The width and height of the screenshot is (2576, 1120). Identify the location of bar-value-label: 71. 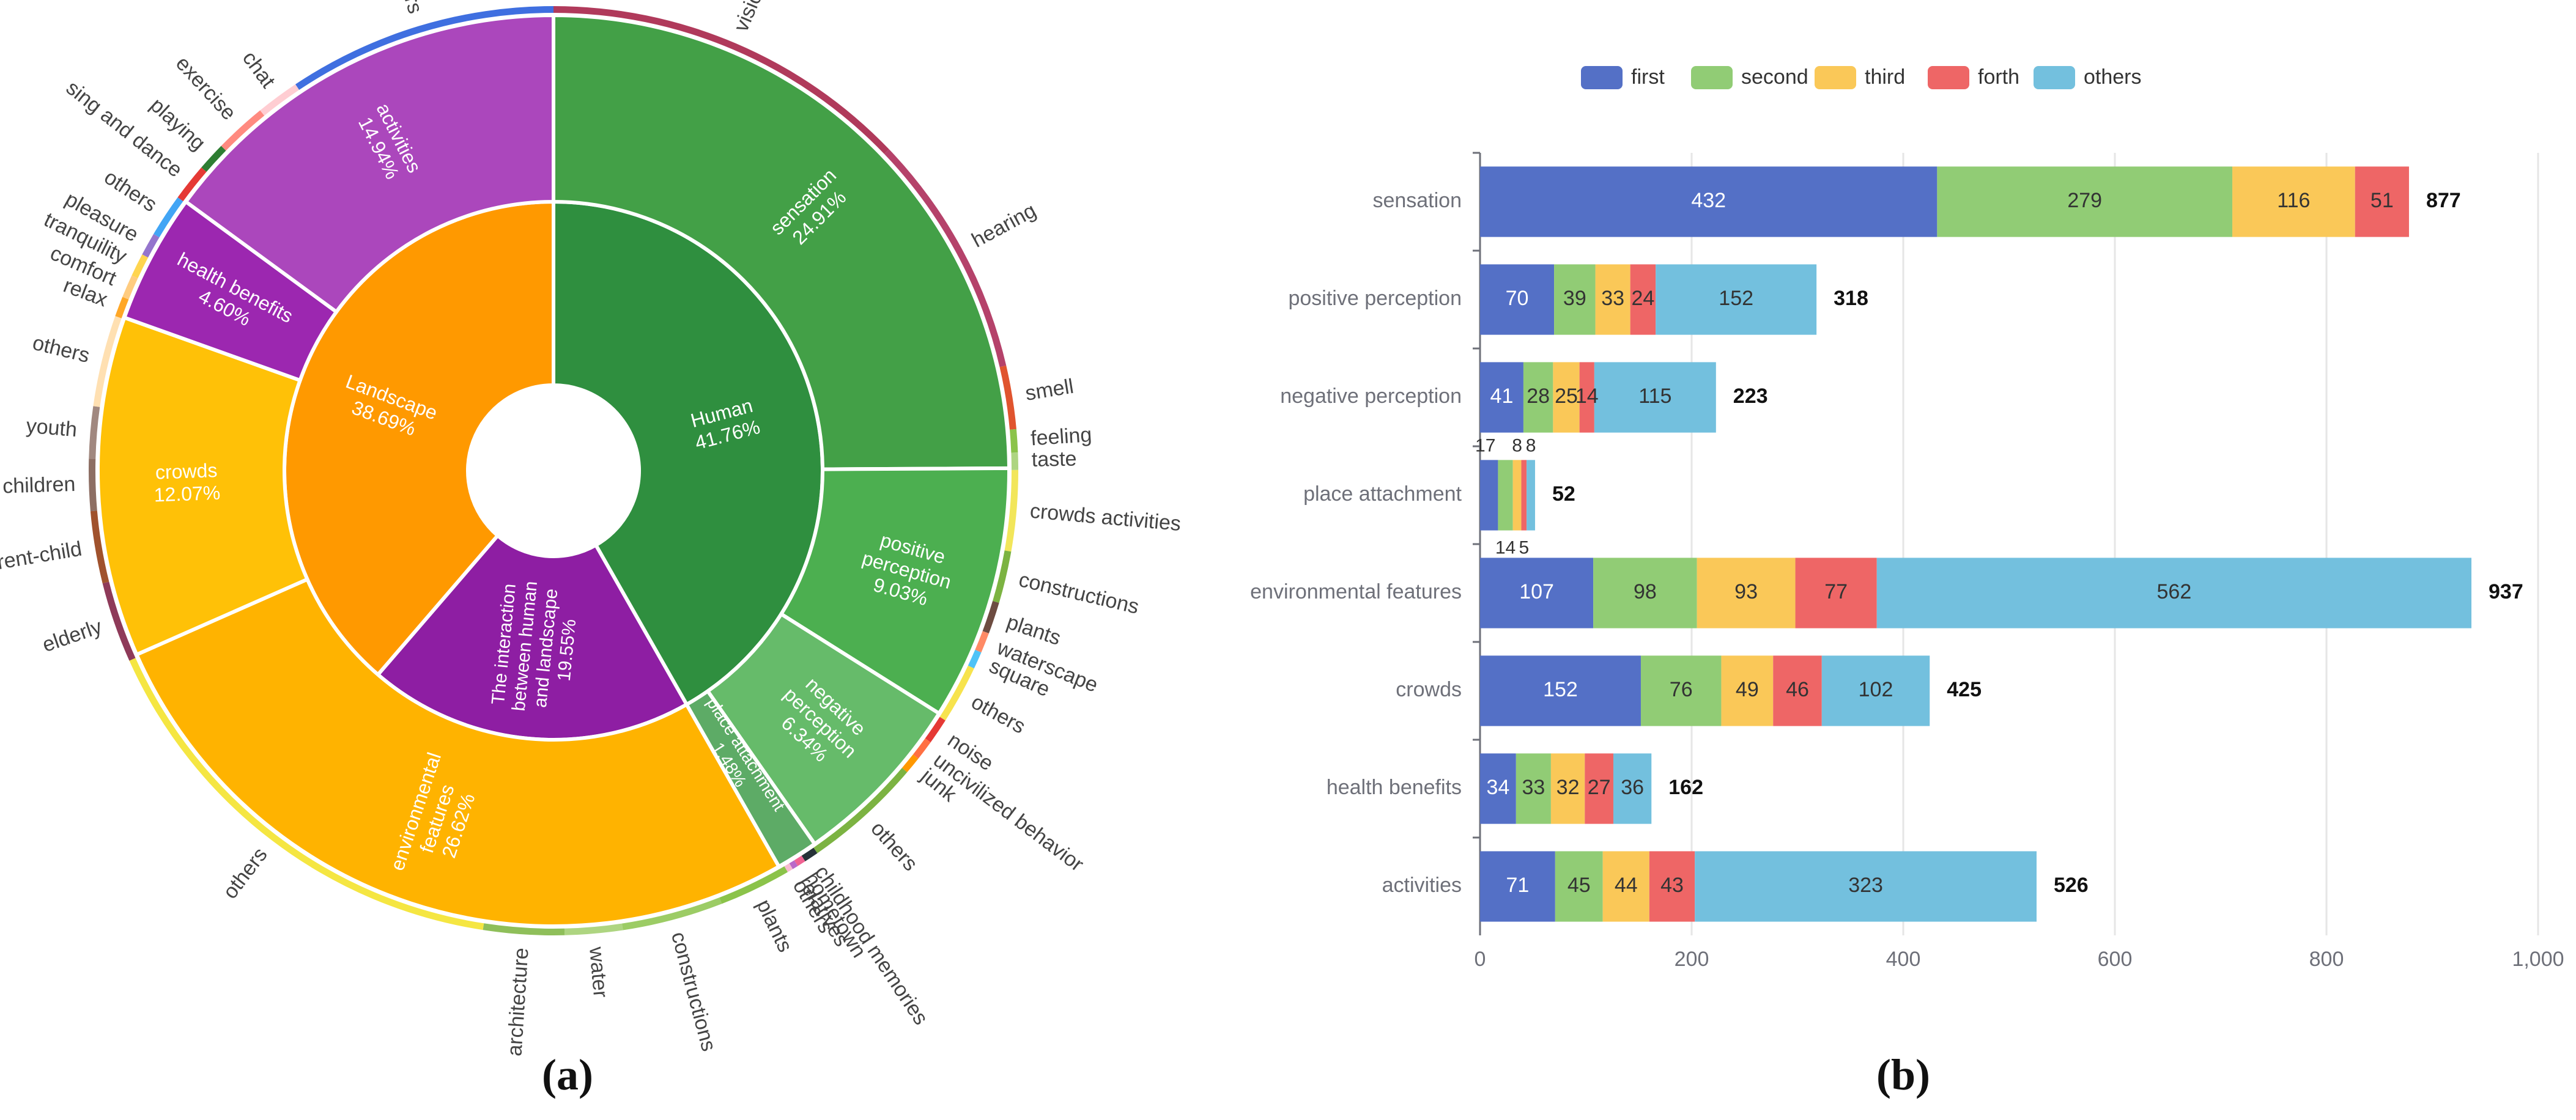
(1518, 885).